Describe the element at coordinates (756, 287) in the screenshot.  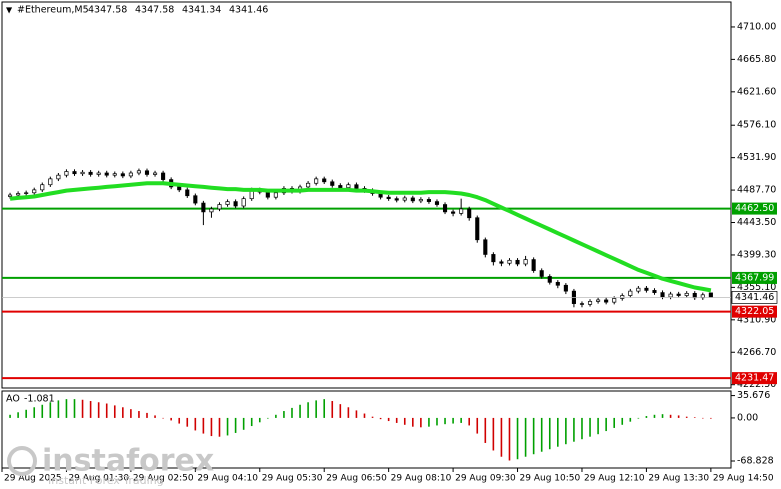
I see `y-tick-label: 4355.10` at that location.